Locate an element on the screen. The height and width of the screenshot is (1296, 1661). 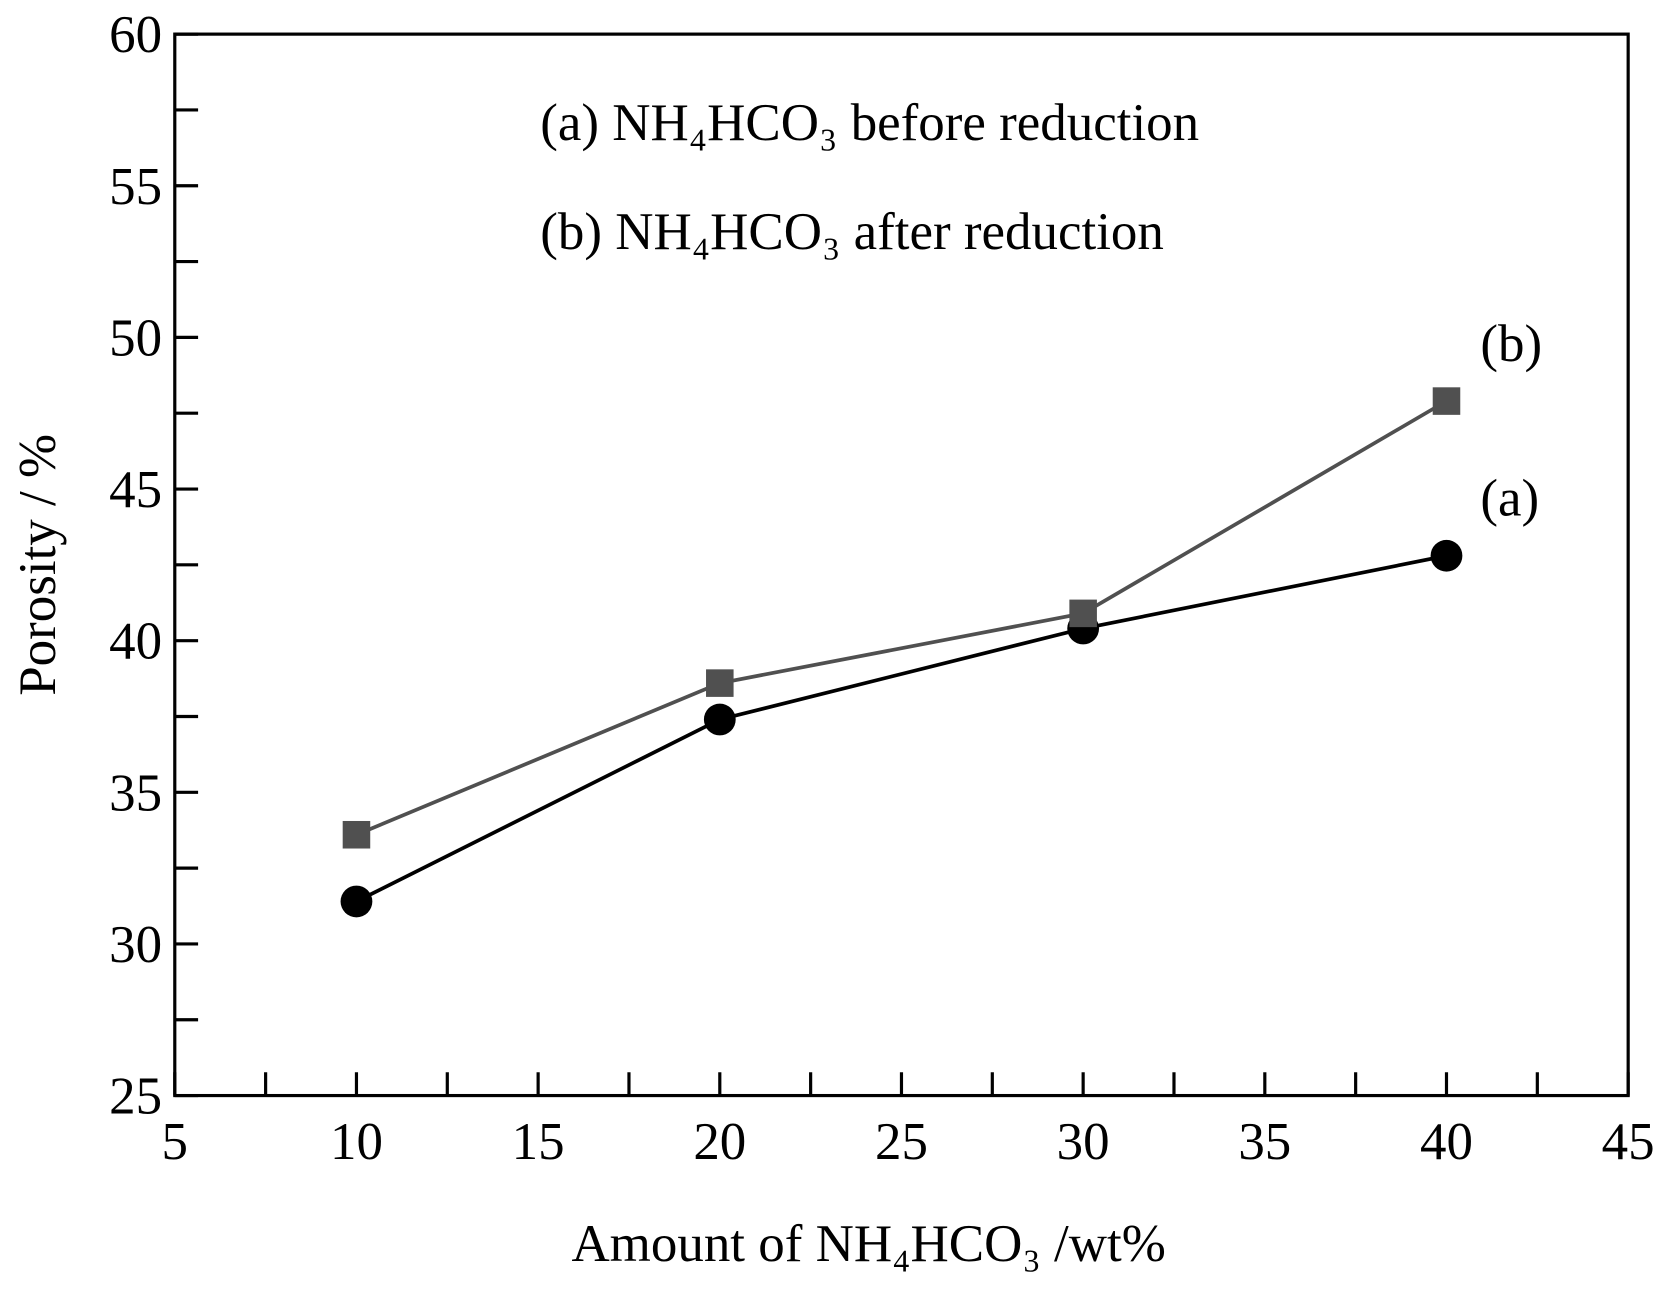
x-tick-label: 20 is located at coordinates (719, 1142).